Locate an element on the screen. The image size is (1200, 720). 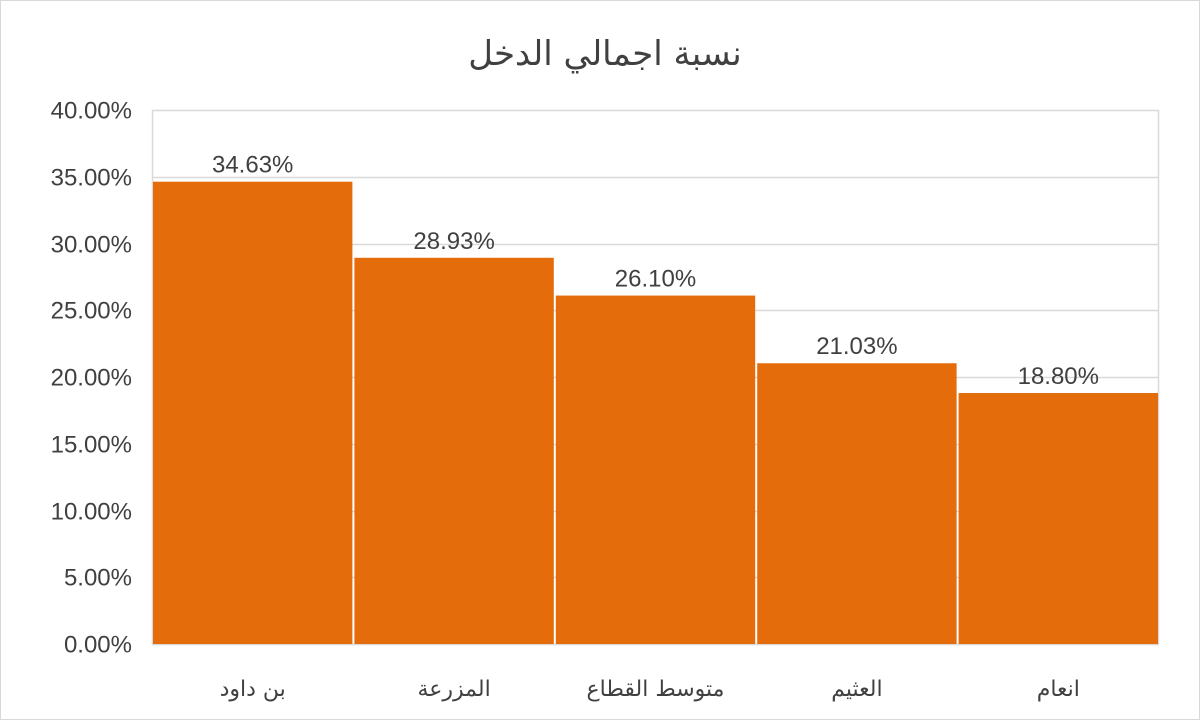
y-tick-label: 20.00% is located at coordinates (91, 378).